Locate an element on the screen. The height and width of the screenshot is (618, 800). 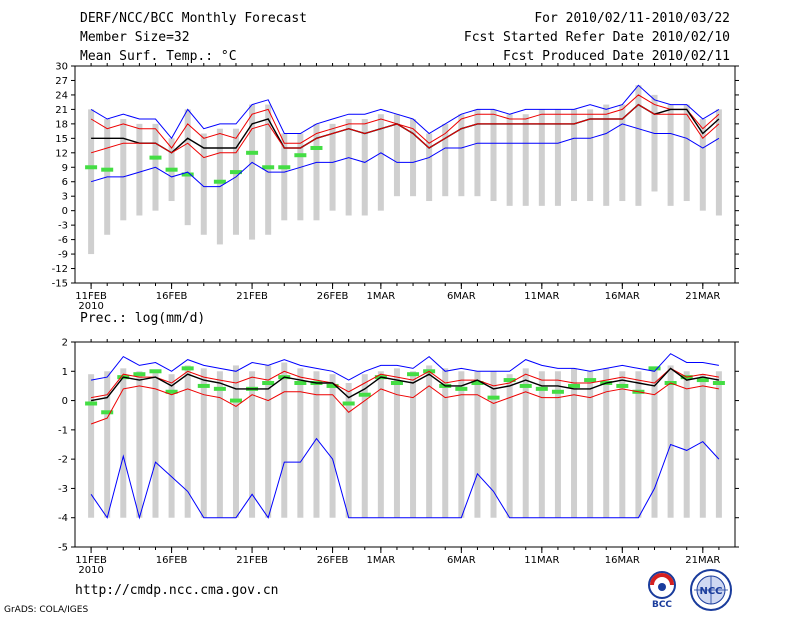
y-tick-label: 9 is located at coordinates (65, 168).